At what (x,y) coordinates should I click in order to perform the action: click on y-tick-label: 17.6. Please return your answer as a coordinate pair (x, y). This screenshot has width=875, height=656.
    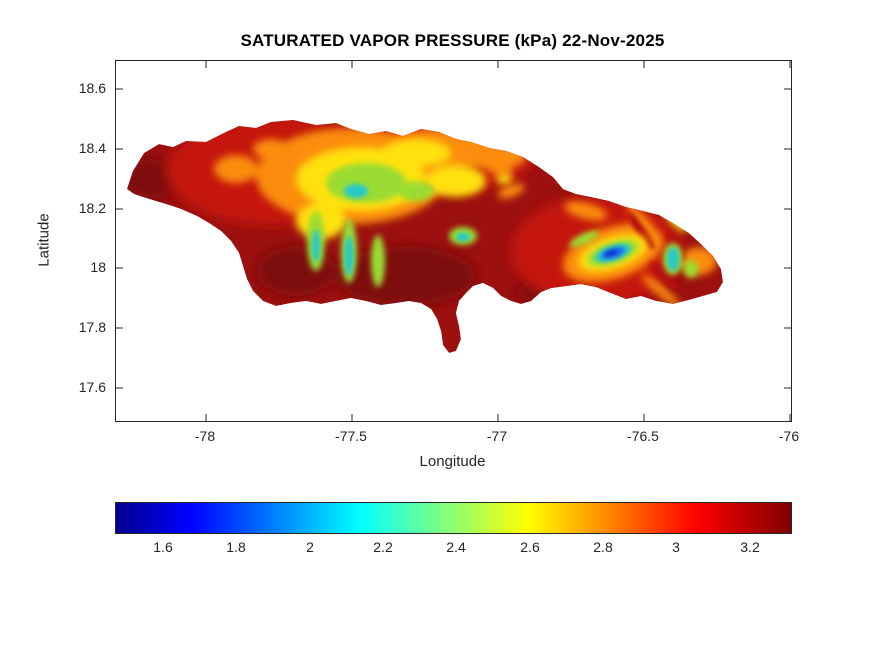
    Looking at the image, I should click on (92, 387).